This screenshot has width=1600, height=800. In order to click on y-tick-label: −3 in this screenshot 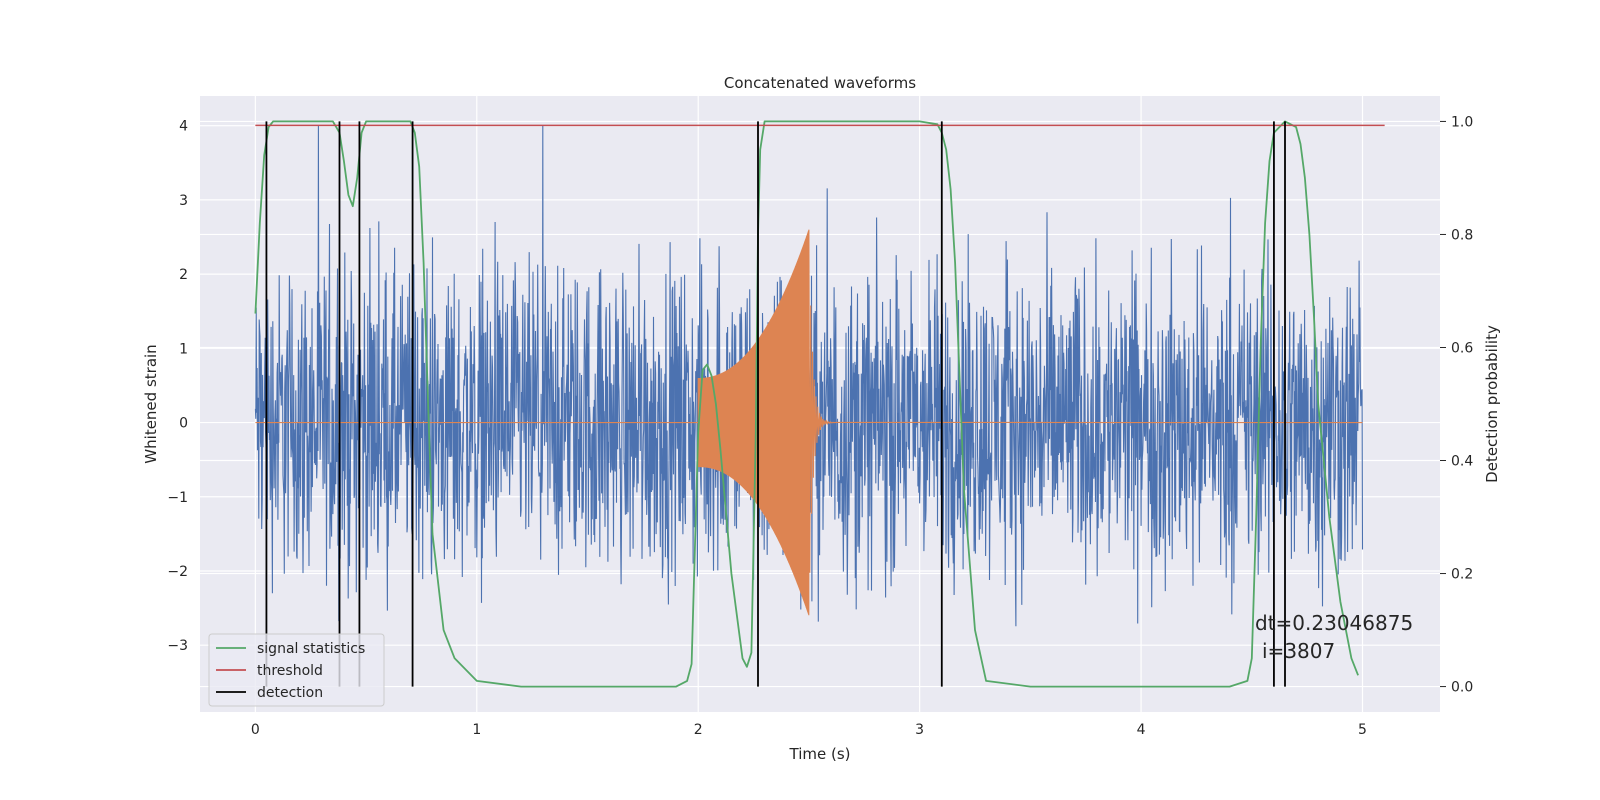, I will do `click(177, 646)`.